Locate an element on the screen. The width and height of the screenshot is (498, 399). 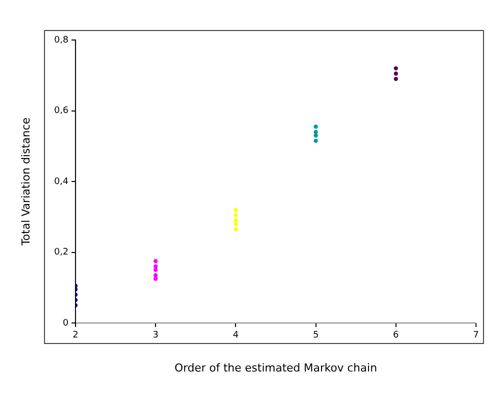
x-tick-label: 4 is located at coordinates (235, 335).